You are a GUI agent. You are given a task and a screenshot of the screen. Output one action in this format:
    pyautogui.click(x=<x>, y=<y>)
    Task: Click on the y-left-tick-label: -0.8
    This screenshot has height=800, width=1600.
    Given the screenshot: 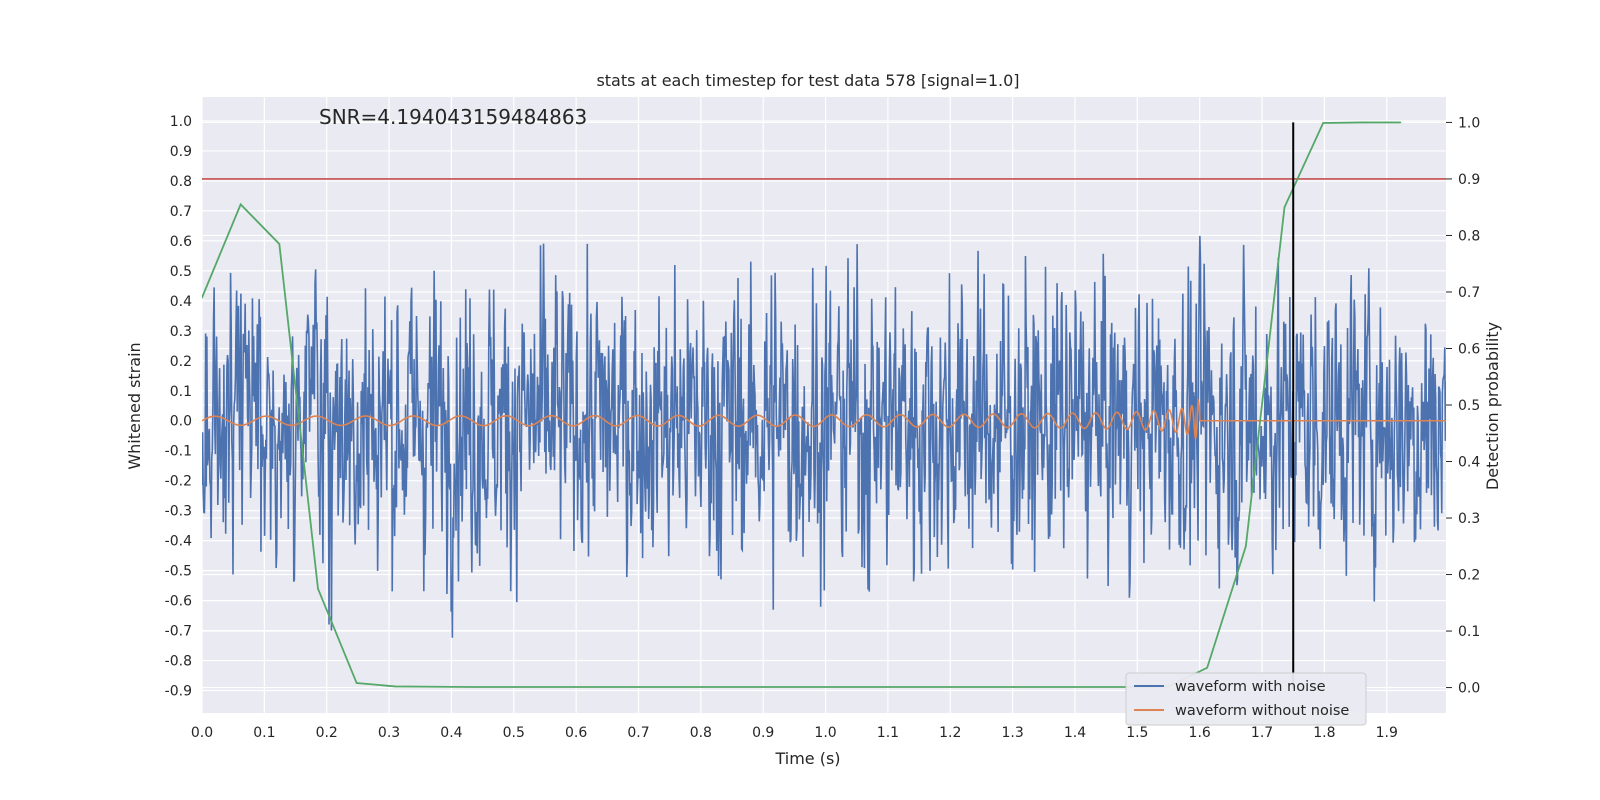 What is the action you would take?
    pyautogui.click(x=178, y=662)
    